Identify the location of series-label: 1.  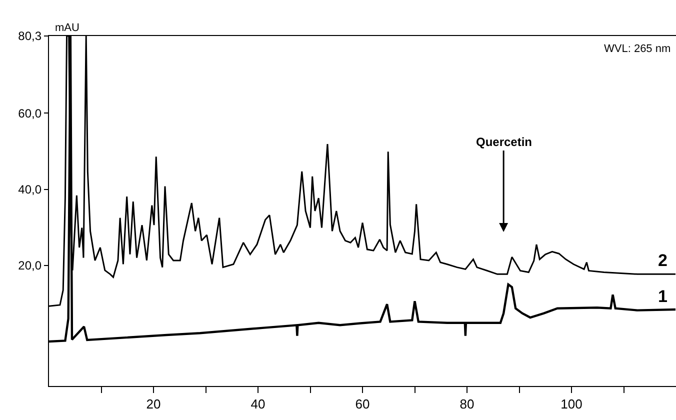
(663, 296).